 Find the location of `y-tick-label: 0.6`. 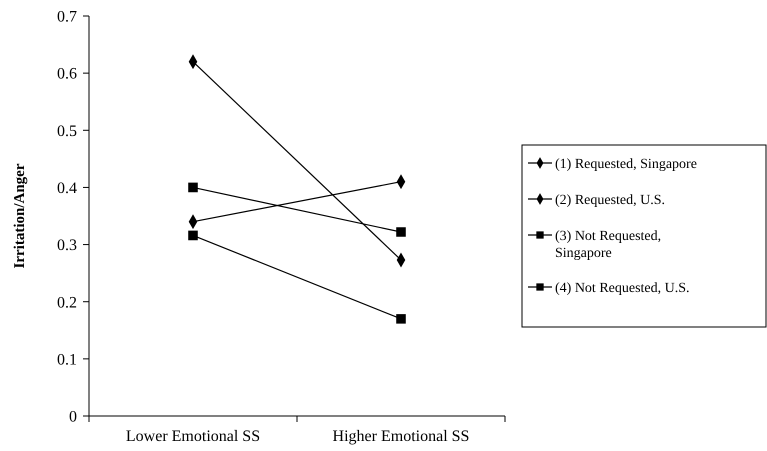

y-tick-label: 0.6 is located at coordinates (67, 74).